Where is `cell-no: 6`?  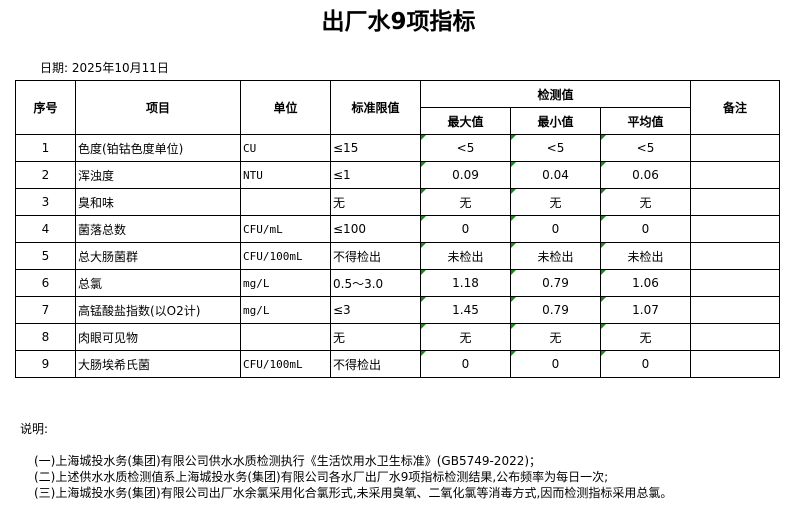 cell-no: 6 is located at coordinates (45, 283).